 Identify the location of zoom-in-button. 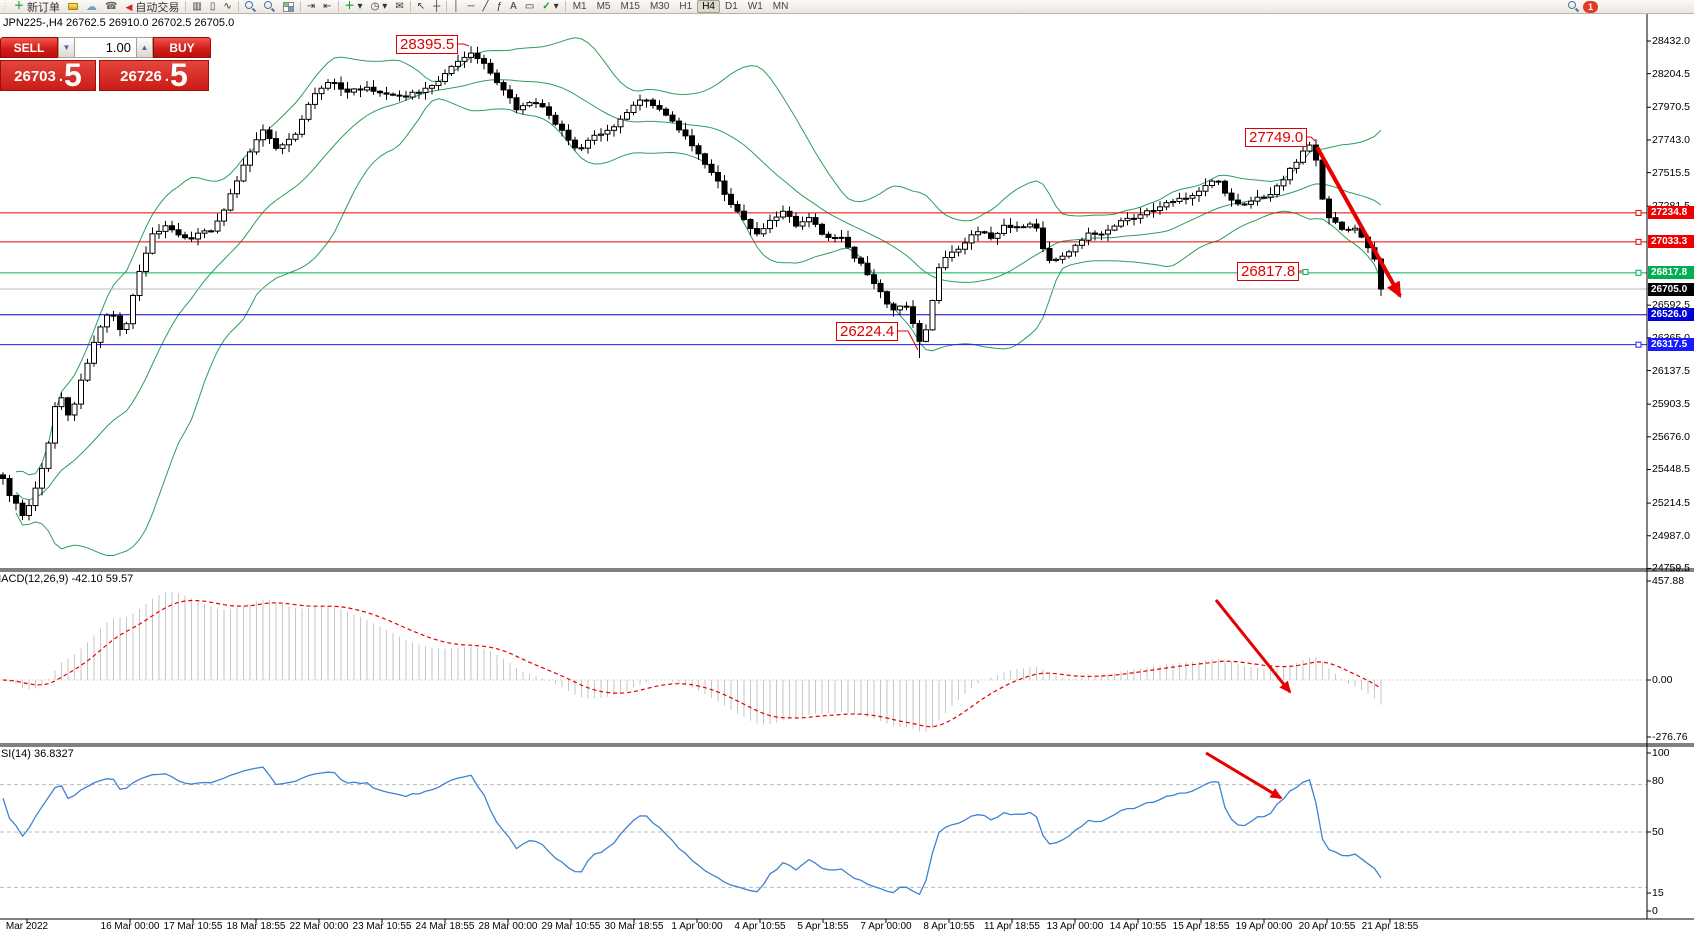
(250, 6).